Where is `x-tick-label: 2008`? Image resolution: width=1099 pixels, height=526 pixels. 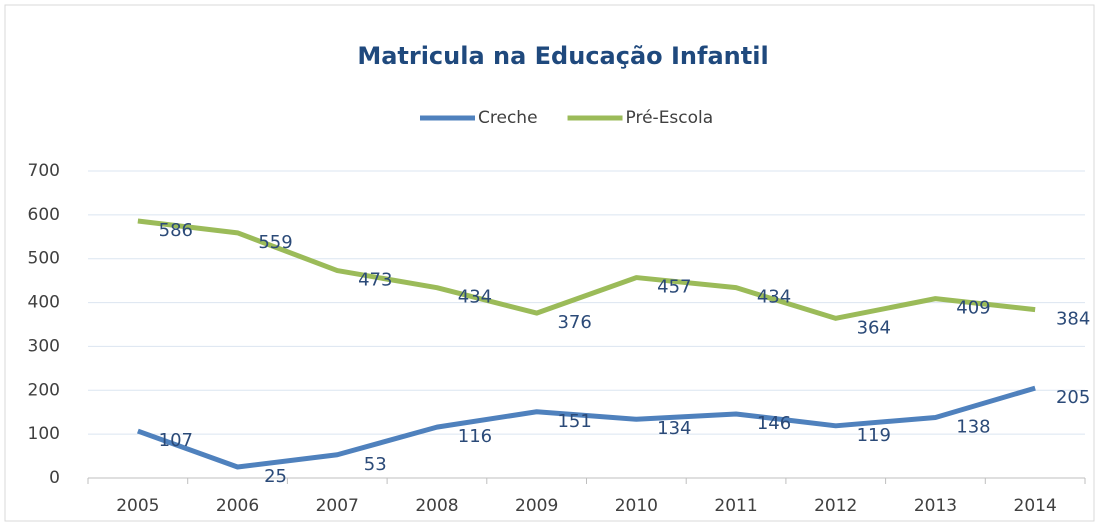
x-tick-label: 2008 is located at coordinates (436, 506).